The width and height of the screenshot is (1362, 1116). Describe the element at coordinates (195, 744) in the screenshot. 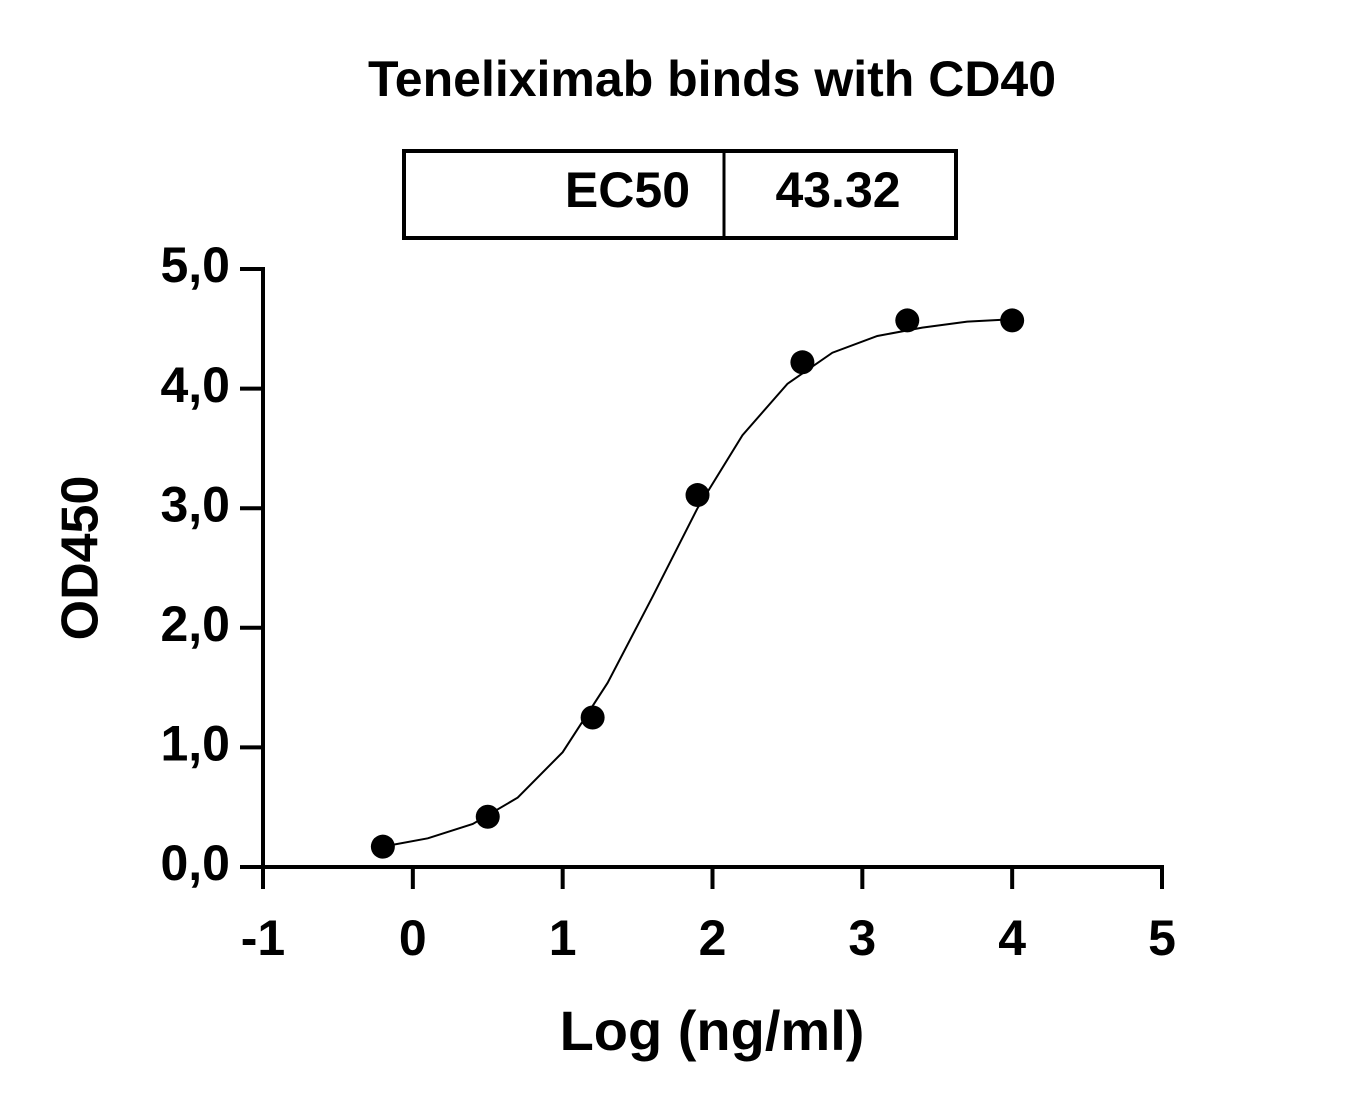

I see `y-tick-label: 1,0` at that location.